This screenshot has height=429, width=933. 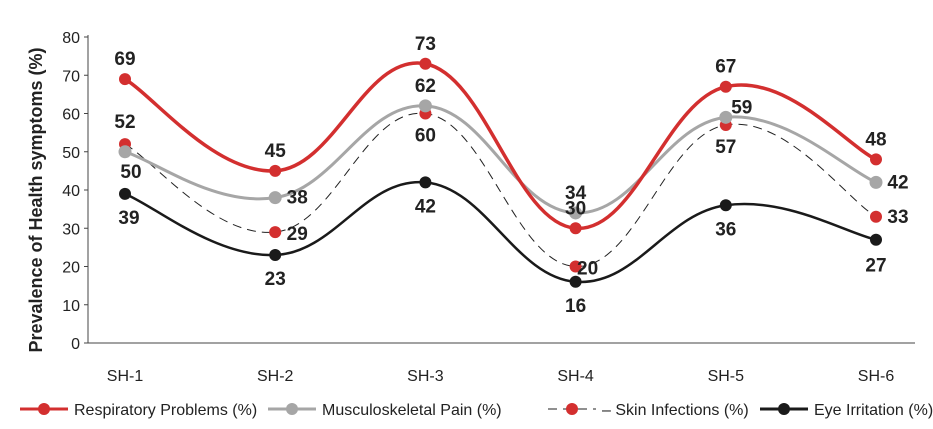 I want to click on legend-item-label: Musculoskeletal Pain (%), so click(x=412, y=410).